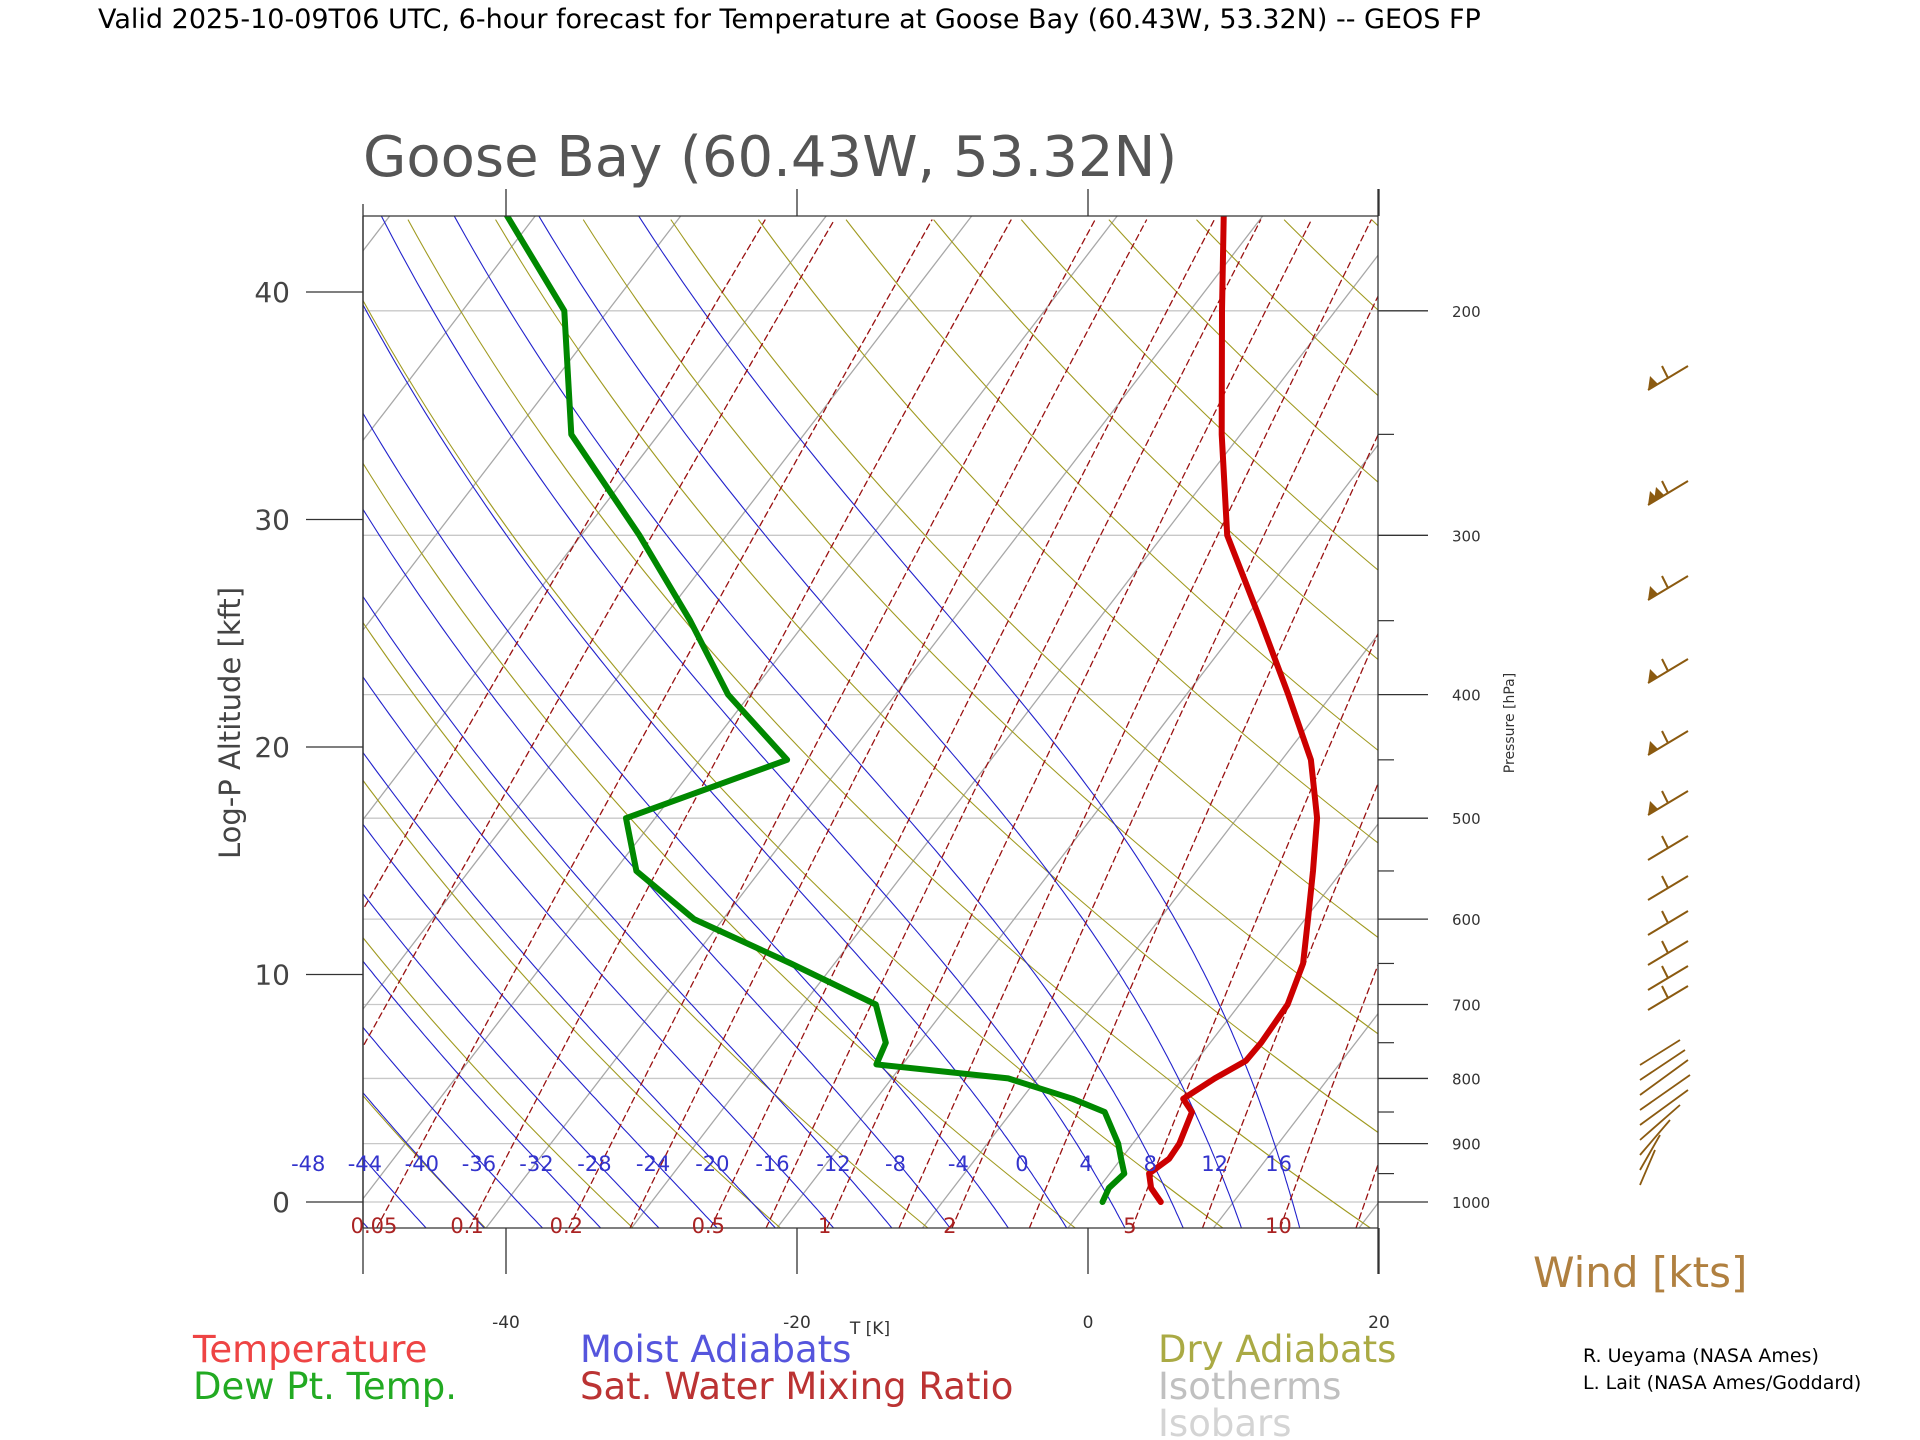 This screenshot has width=1920, height=1440. What do you see at coordinates (833, 1164) in the screenshot?
I see `moist-adiabat-label: -12` at bounding box center [833, 1164].